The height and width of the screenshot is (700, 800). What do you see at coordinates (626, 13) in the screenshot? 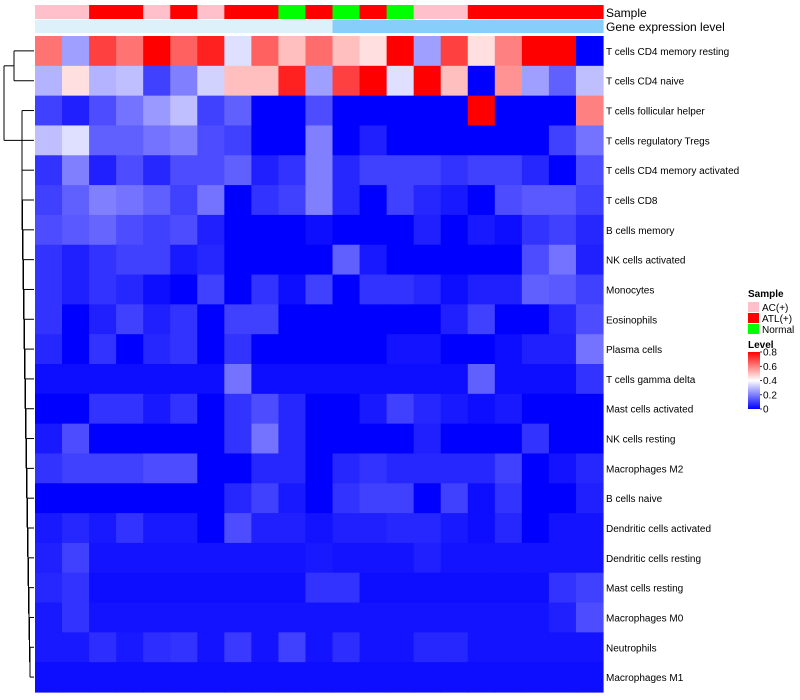
I see `sample-annotation-title: Sample` at bounding box center [626, 13].